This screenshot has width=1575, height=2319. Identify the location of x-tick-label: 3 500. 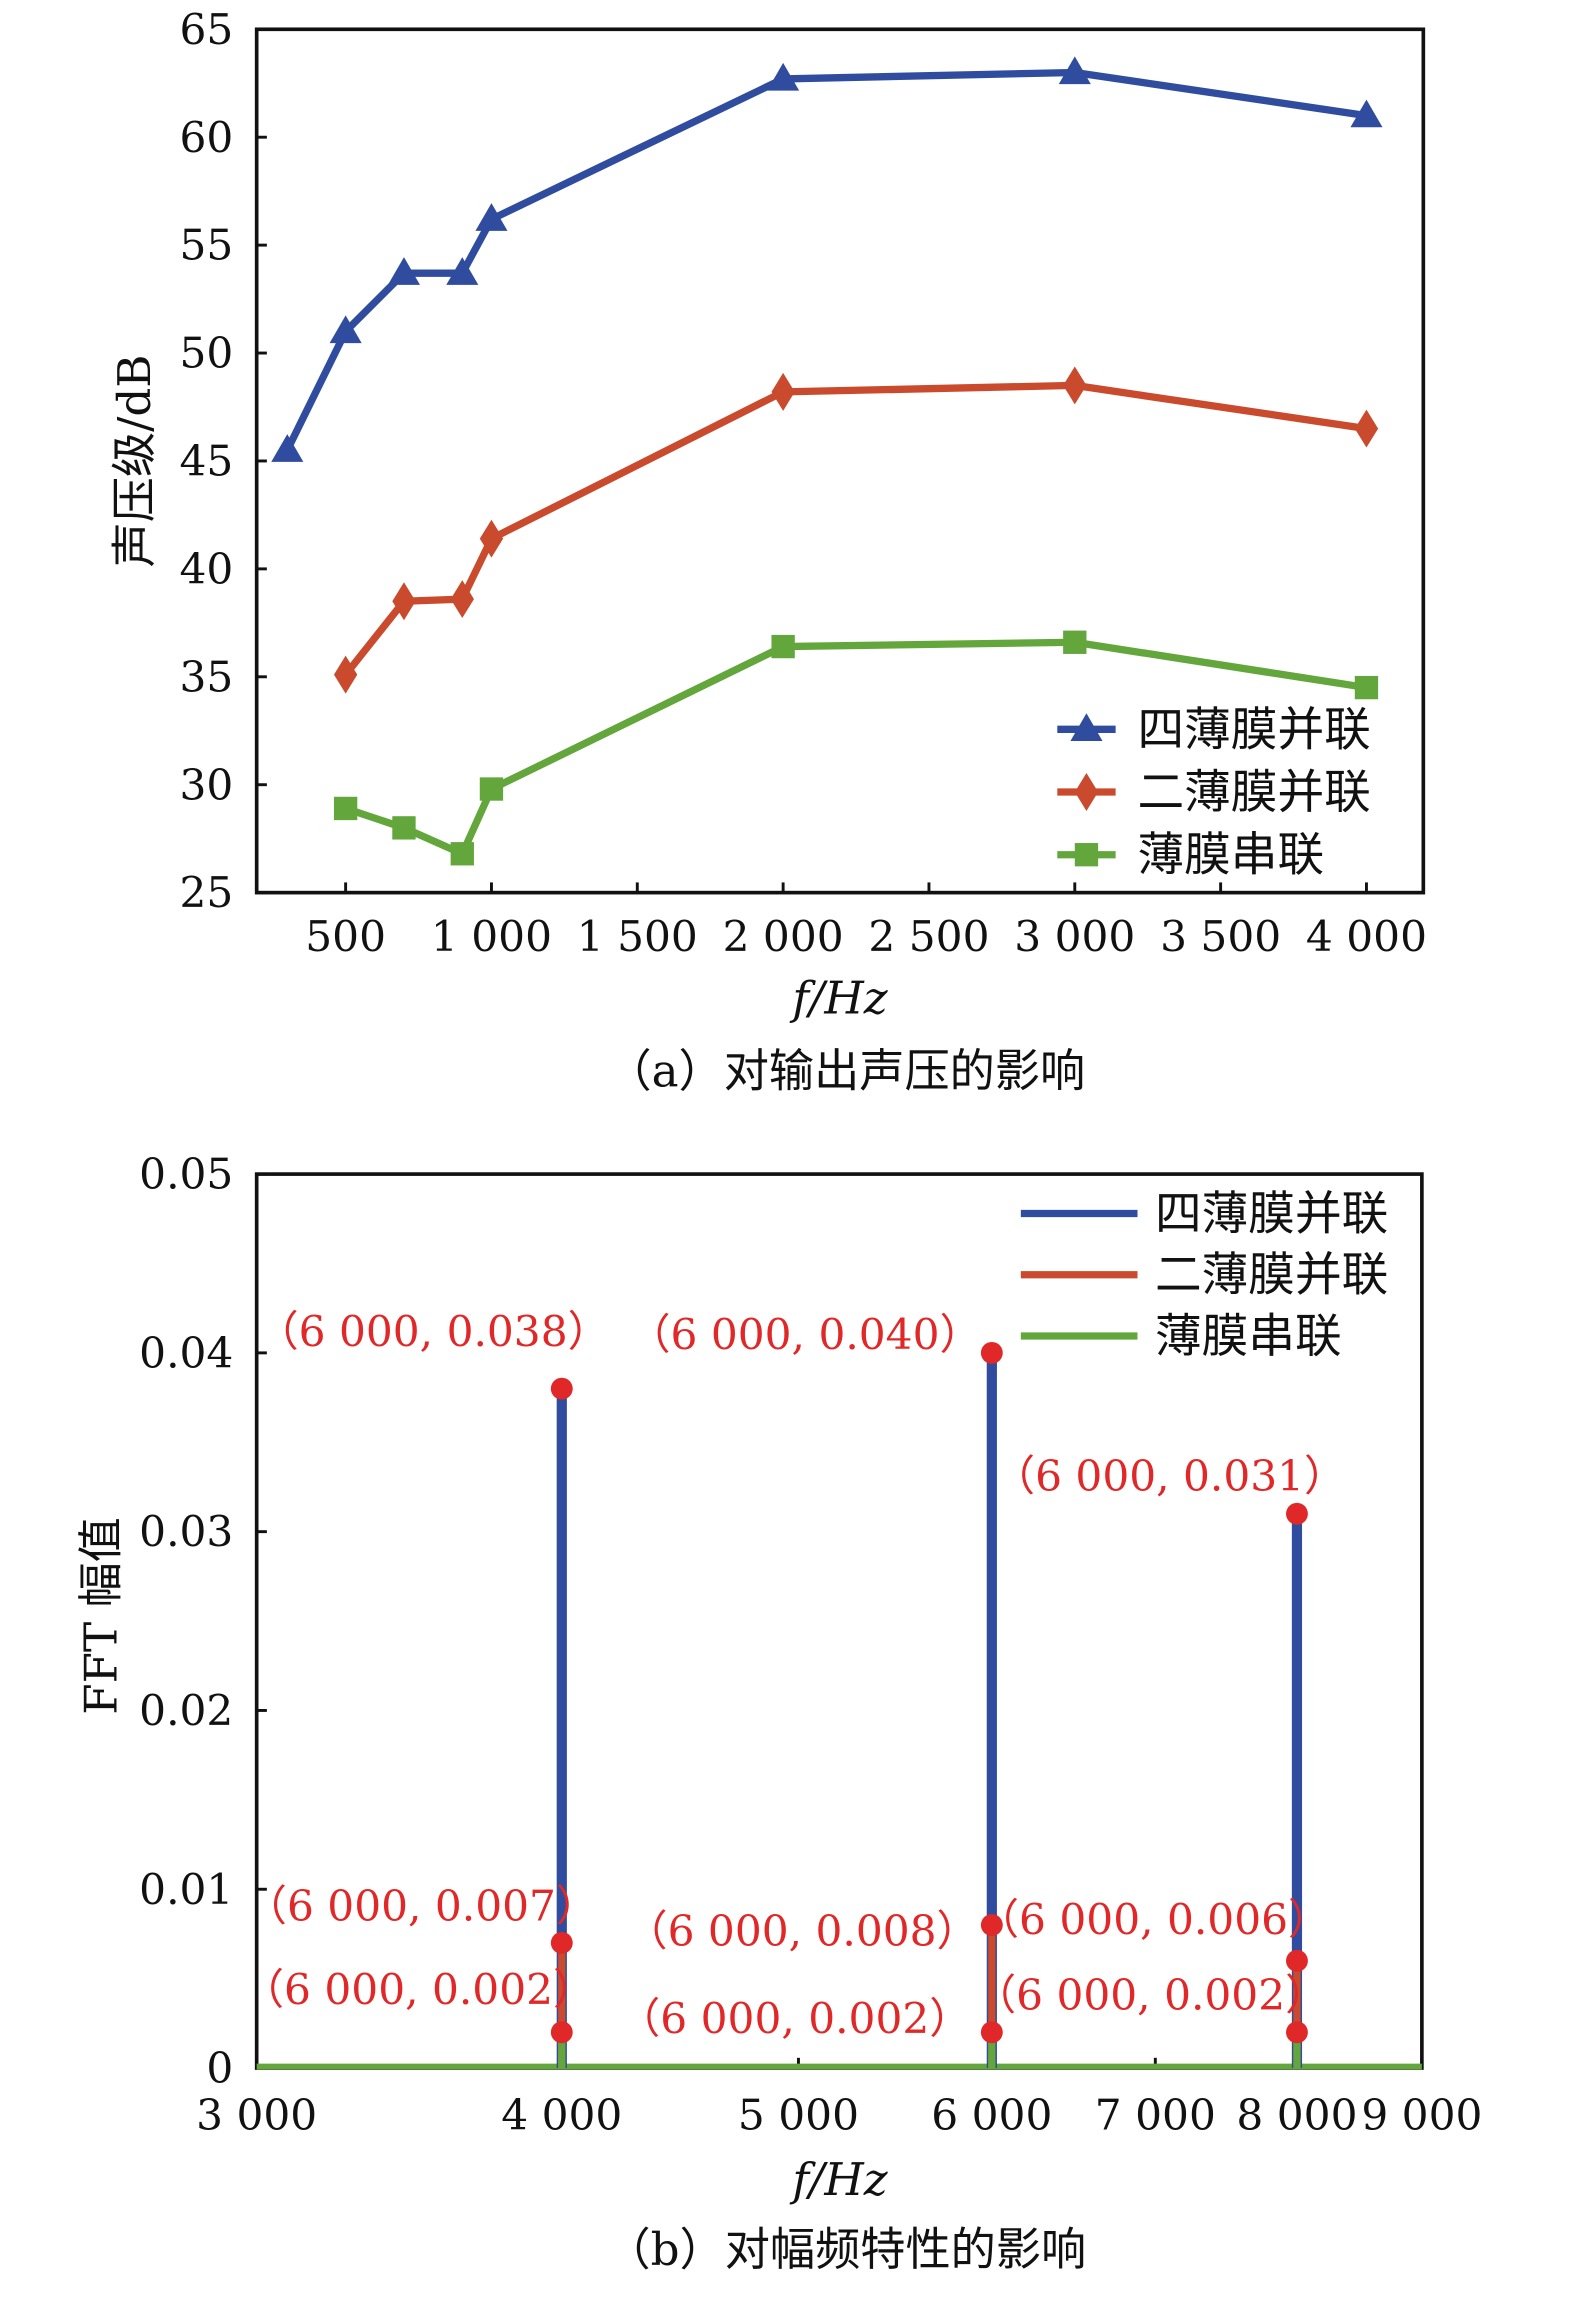
(1220, 936).